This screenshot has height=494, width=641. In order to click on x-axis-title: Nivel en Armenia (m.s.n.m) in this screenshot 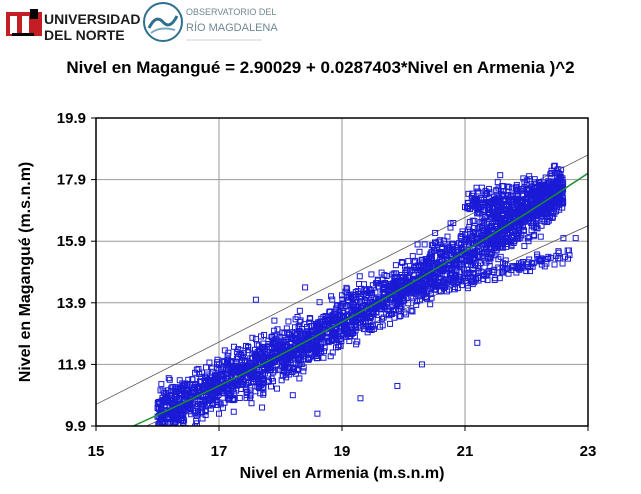, I will do `click(342, 473)`.